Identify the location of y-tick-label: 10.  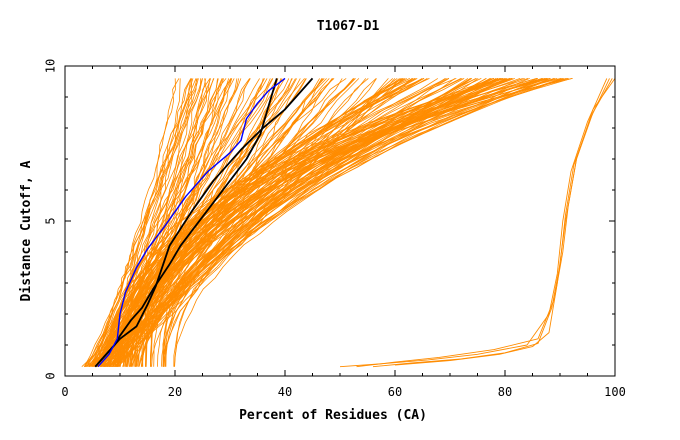
(51, 66).